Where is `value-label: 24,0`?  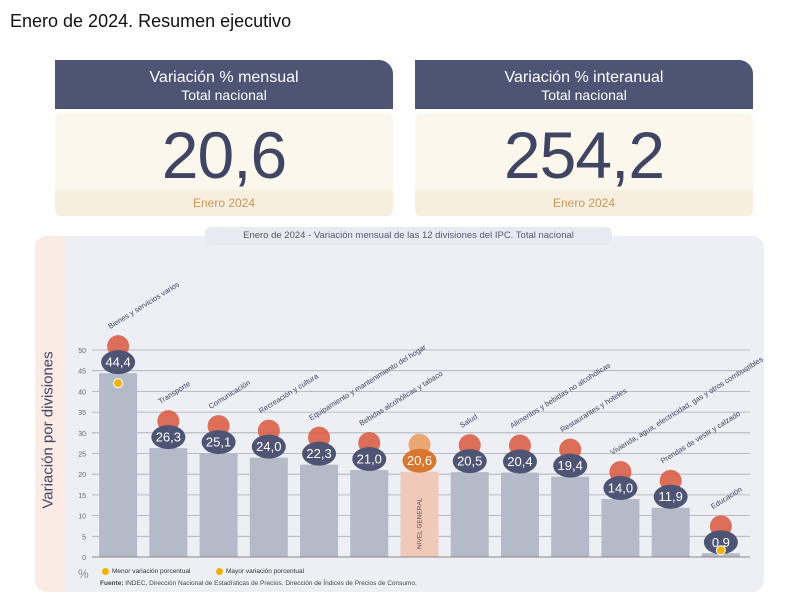 value-label: 24,0 is located at coordinates (268, 446).